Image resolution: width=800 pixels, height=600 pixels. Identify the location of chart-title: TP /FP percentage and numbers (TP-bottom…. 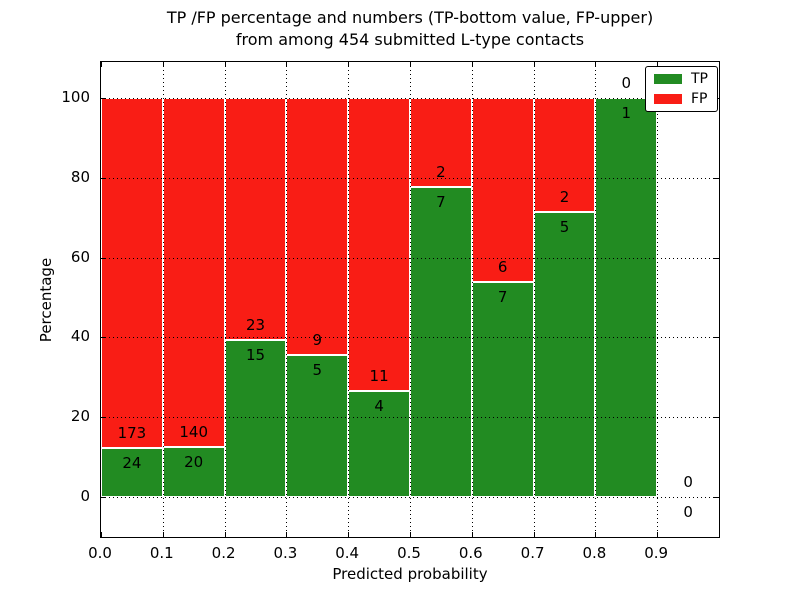
(410, 29).